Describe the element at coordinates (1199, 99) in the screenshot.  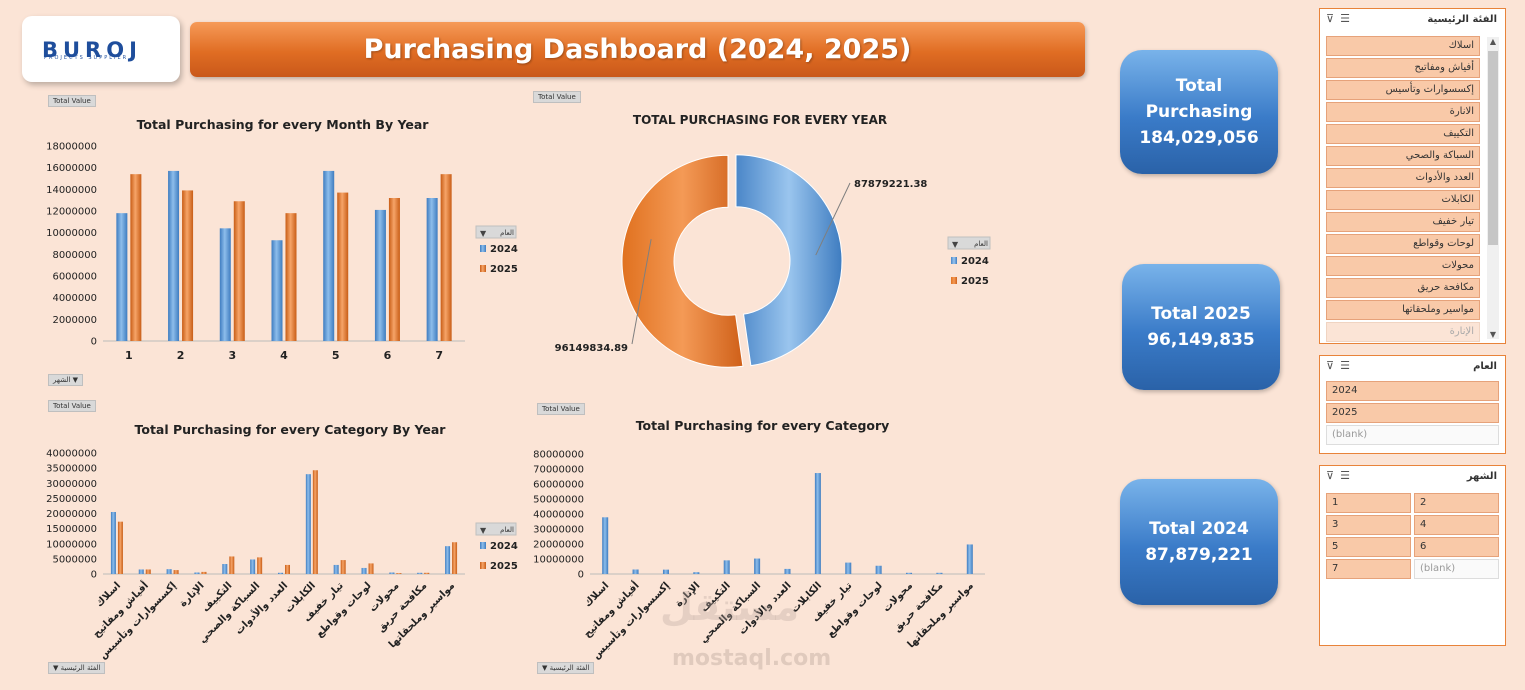
I see `kpi-label: Total Purchasing` at that location.